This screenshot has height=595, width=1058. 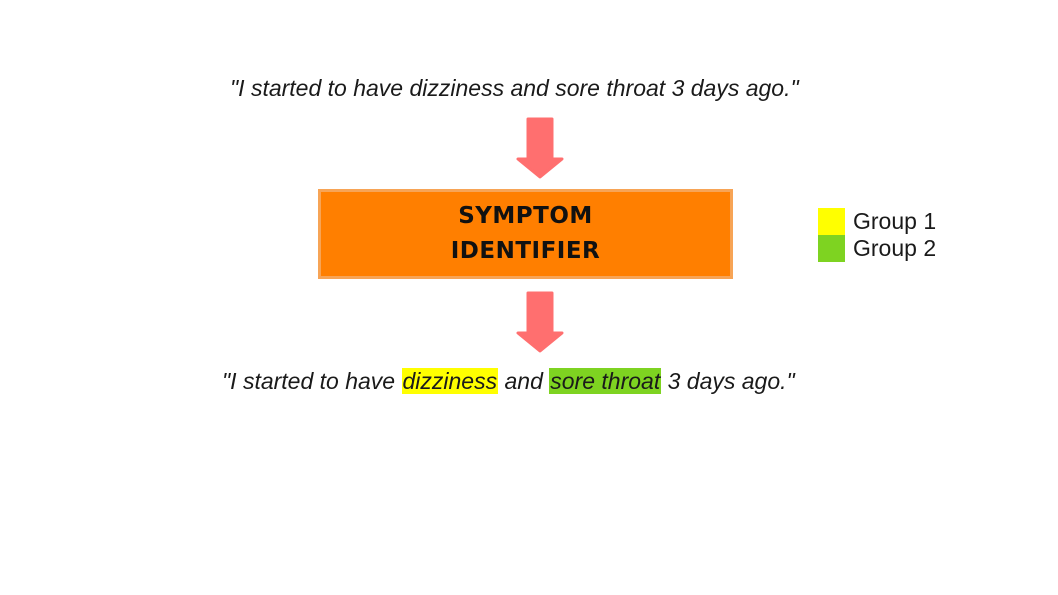 What do you see at coordinates (450, 381) in the screenshot?
I see `highlight-group-1: dizziness` at bounding box center [450, 381].